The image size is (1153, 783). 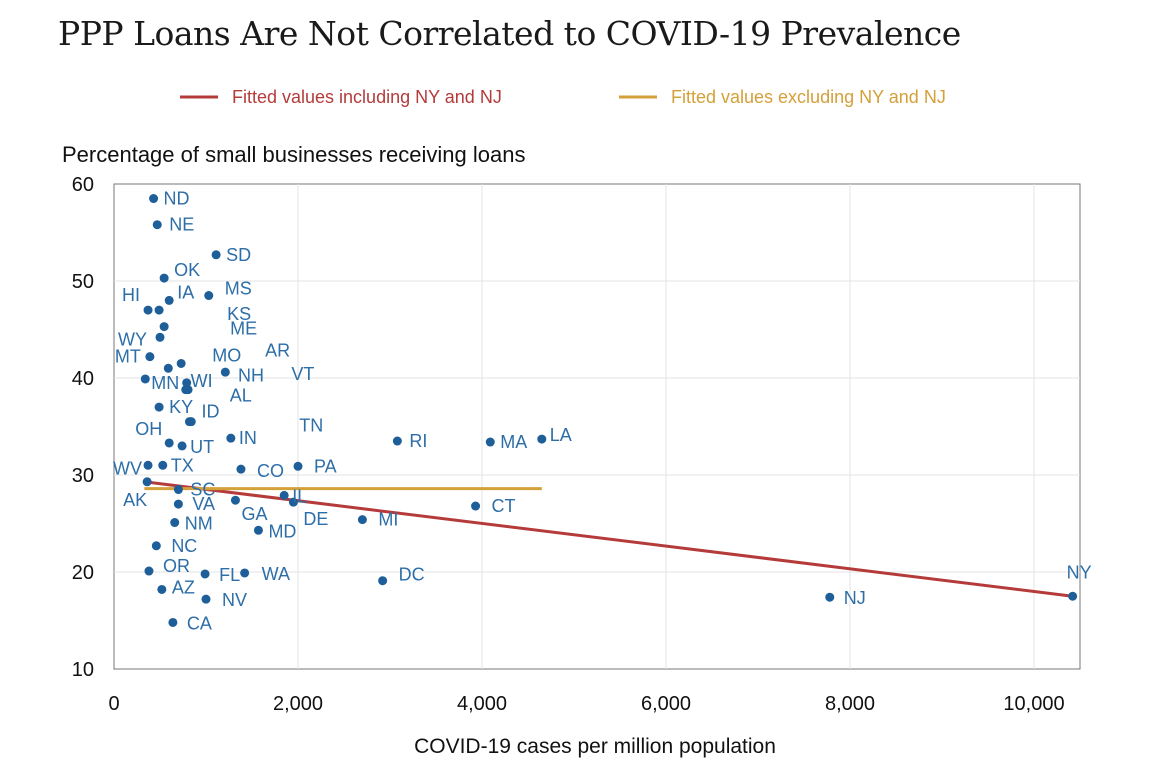 I want to click on point-label: NE, so click(x=181, y=225).